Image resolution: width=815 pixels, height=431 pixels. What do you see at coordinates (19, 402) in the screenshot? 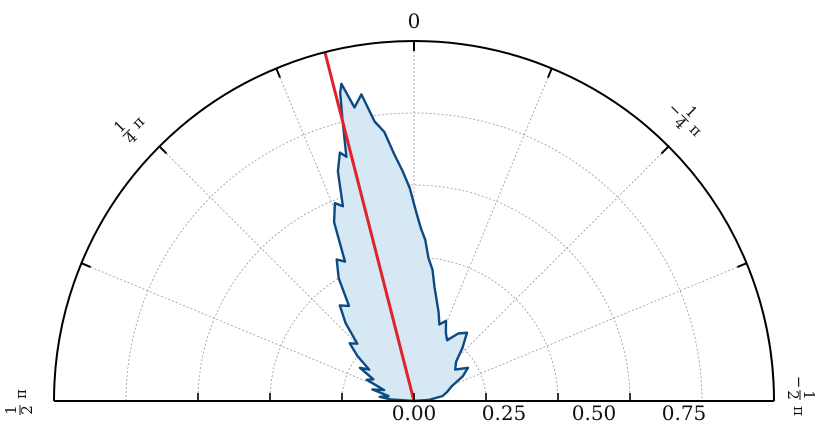
I see `angle-label-left-half: 1 2 π` at bounding box center [19, 402].